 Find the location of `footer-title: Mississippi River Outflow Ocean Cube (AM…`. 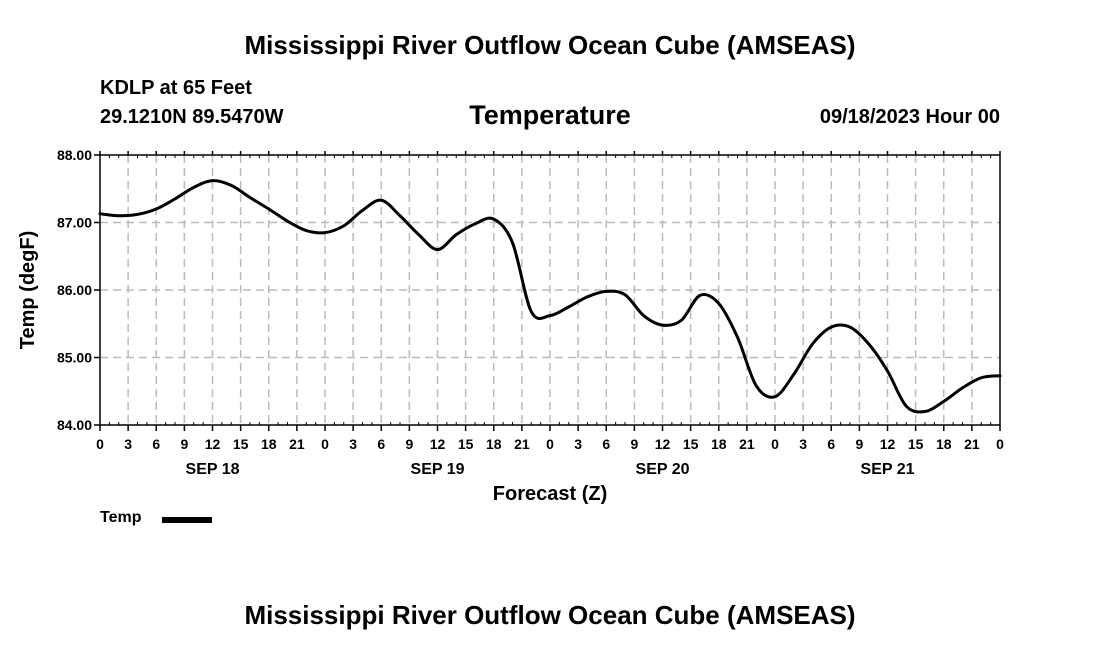

footer-title: Mississippi River Outflow Ocean Cube (AM… is located at coordinates (550, 615).